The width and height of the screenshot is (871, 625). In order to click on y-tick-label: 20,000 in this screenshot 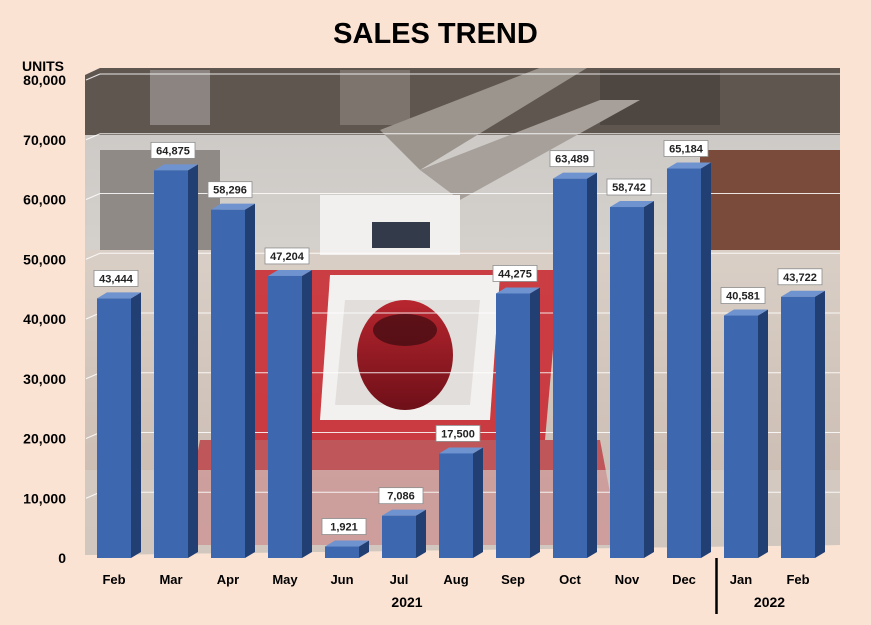, I will do `click(44, 439)`.